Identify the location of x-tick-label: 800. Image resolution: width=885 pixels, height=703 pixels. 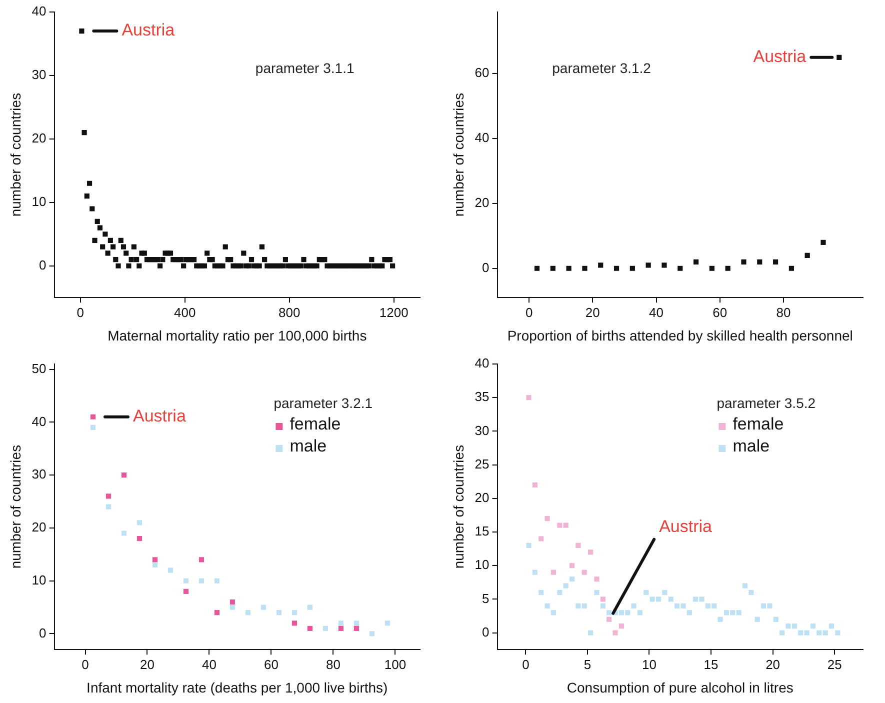
(289, 312).